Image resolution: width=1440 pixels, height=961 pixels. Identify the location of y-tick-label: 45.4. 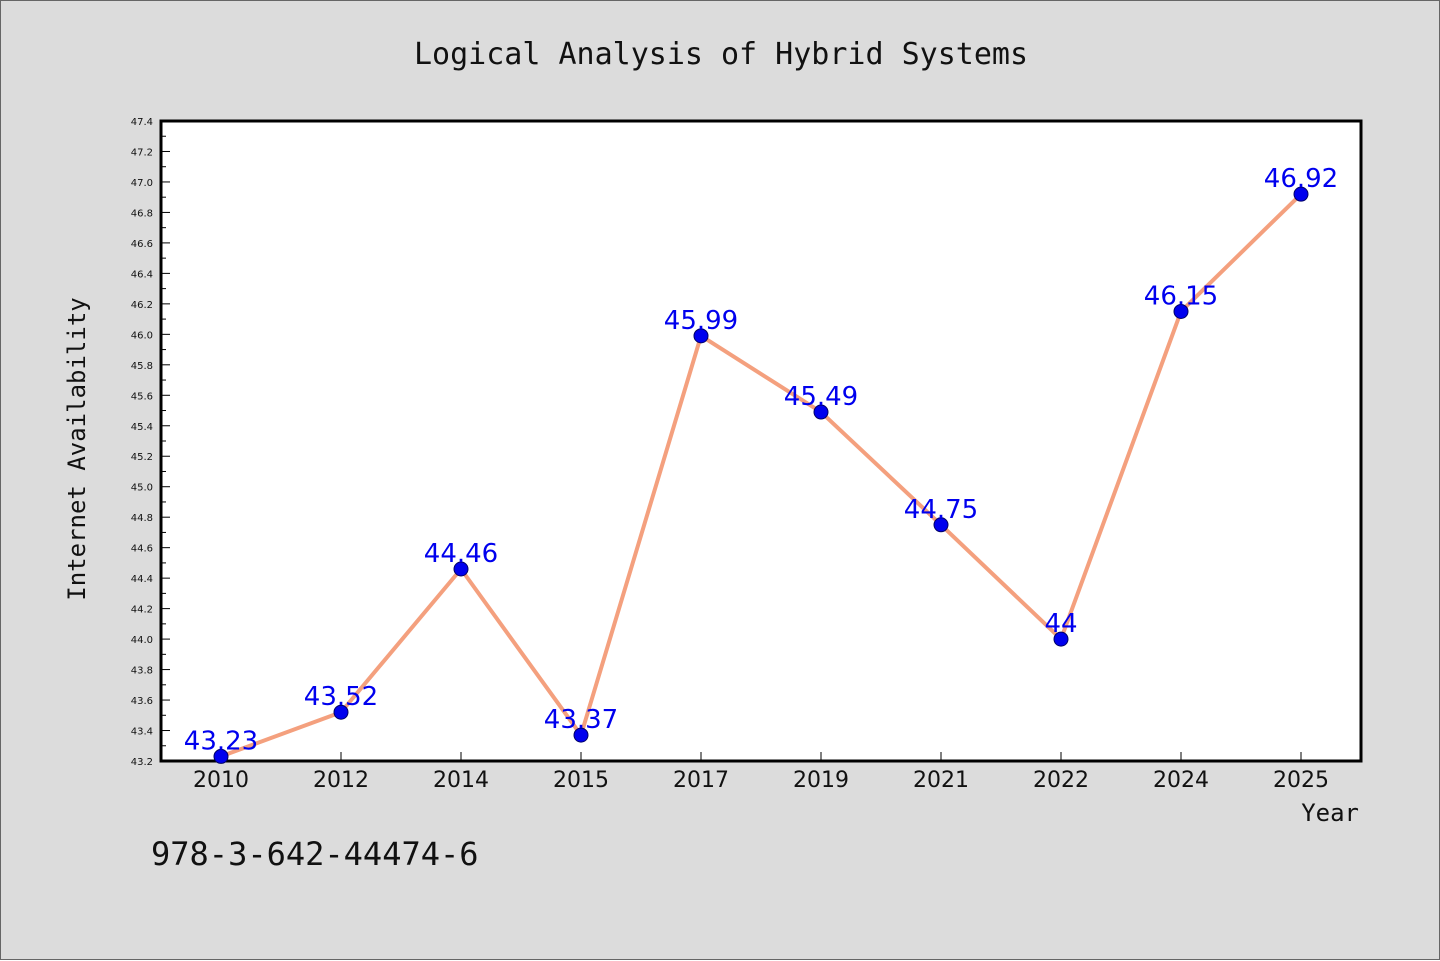
(142, 427).